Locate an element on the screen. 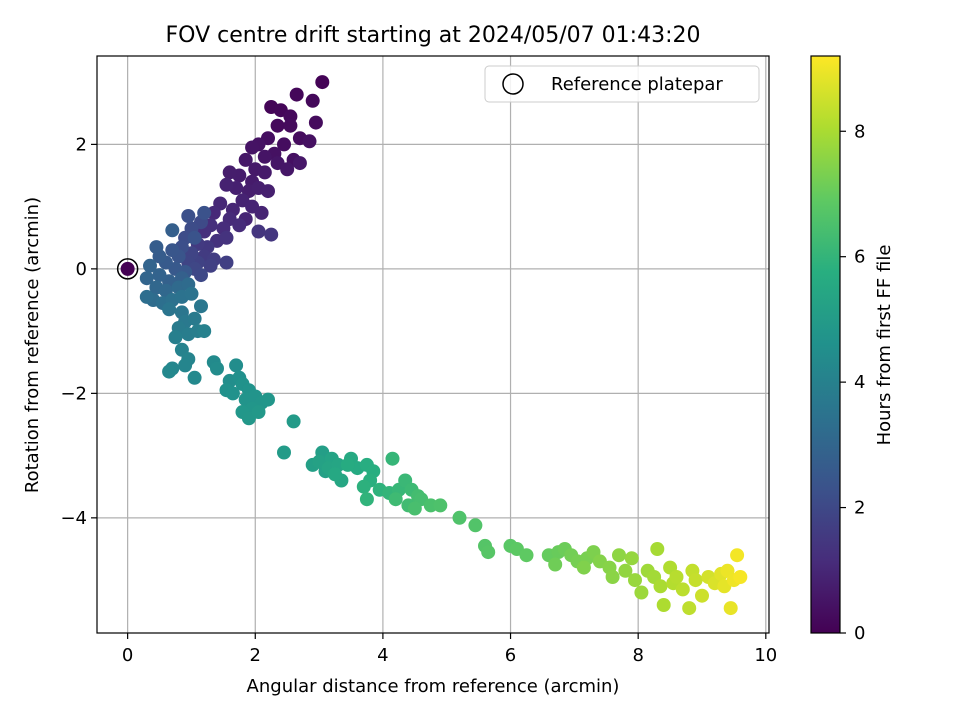 This screenshot has width=960, height=720. x-tick-label: 8 is located at coordinates (637, 655).